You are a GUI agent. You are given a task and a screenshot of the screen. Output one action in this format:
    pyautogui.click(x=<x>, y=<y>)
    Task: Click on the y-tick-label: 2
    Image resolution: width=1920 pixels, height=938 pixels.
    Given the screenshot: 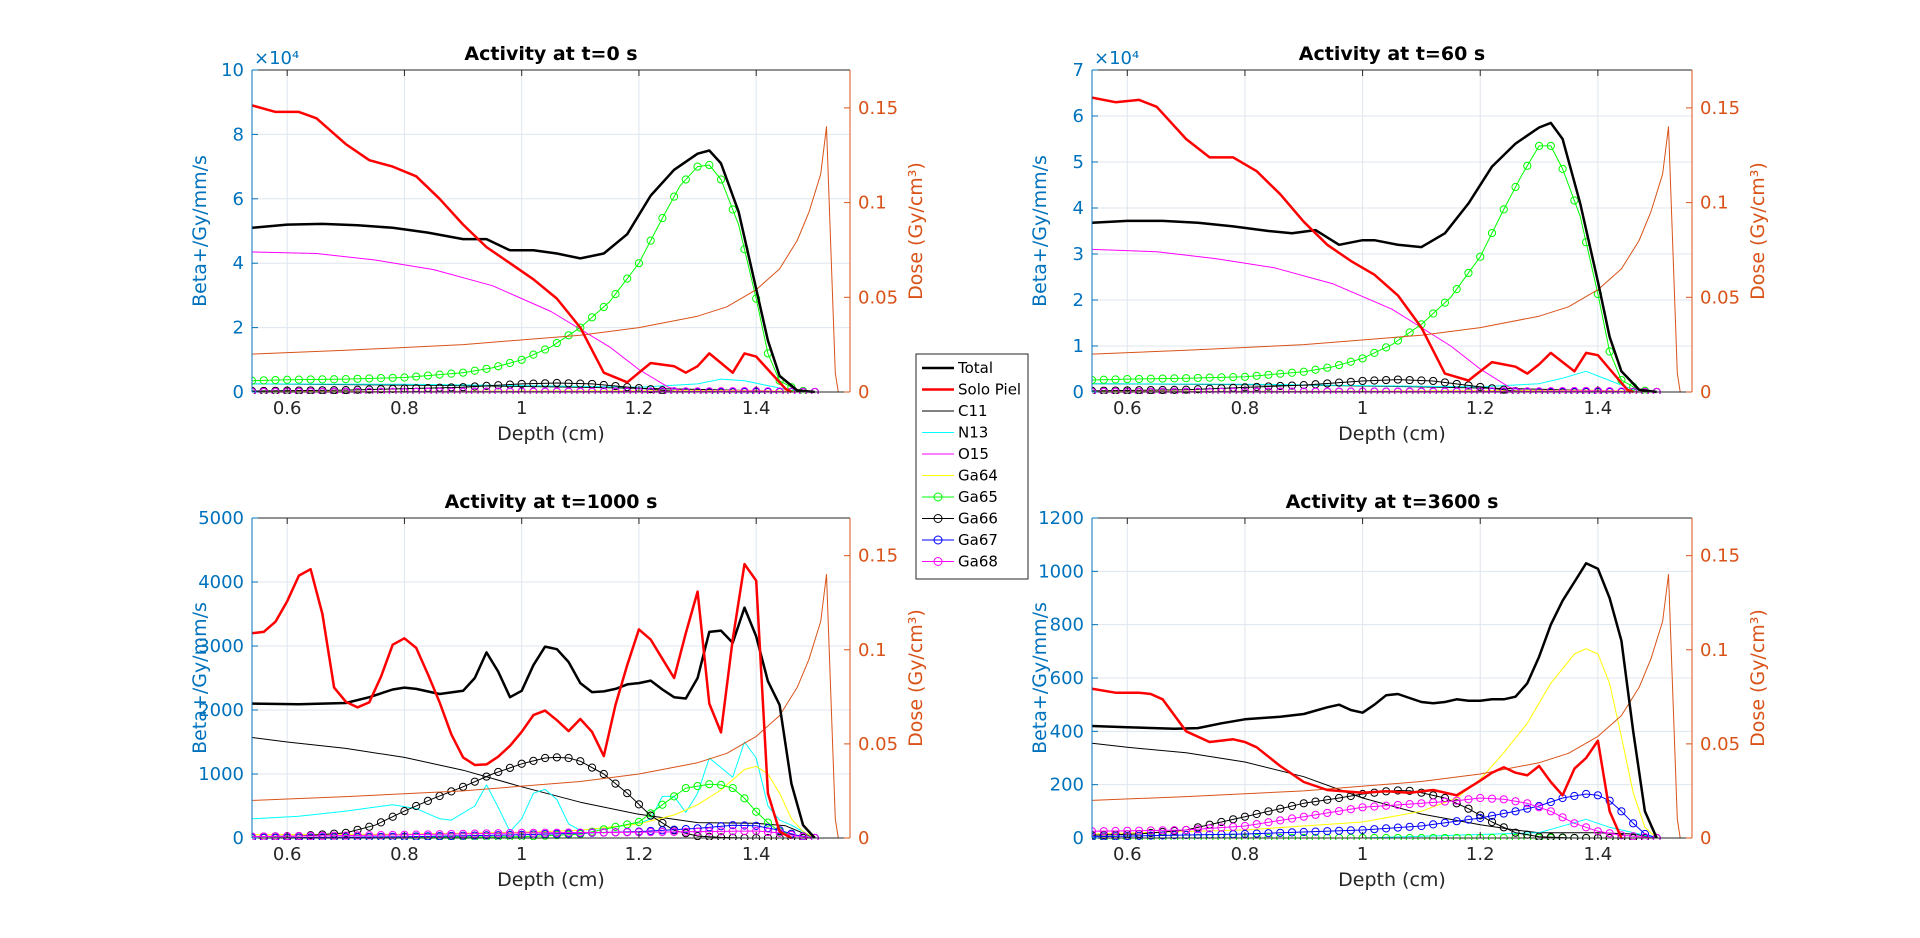 What is the action you would take?
    pyautogui.click(x=1078, y=300)
    